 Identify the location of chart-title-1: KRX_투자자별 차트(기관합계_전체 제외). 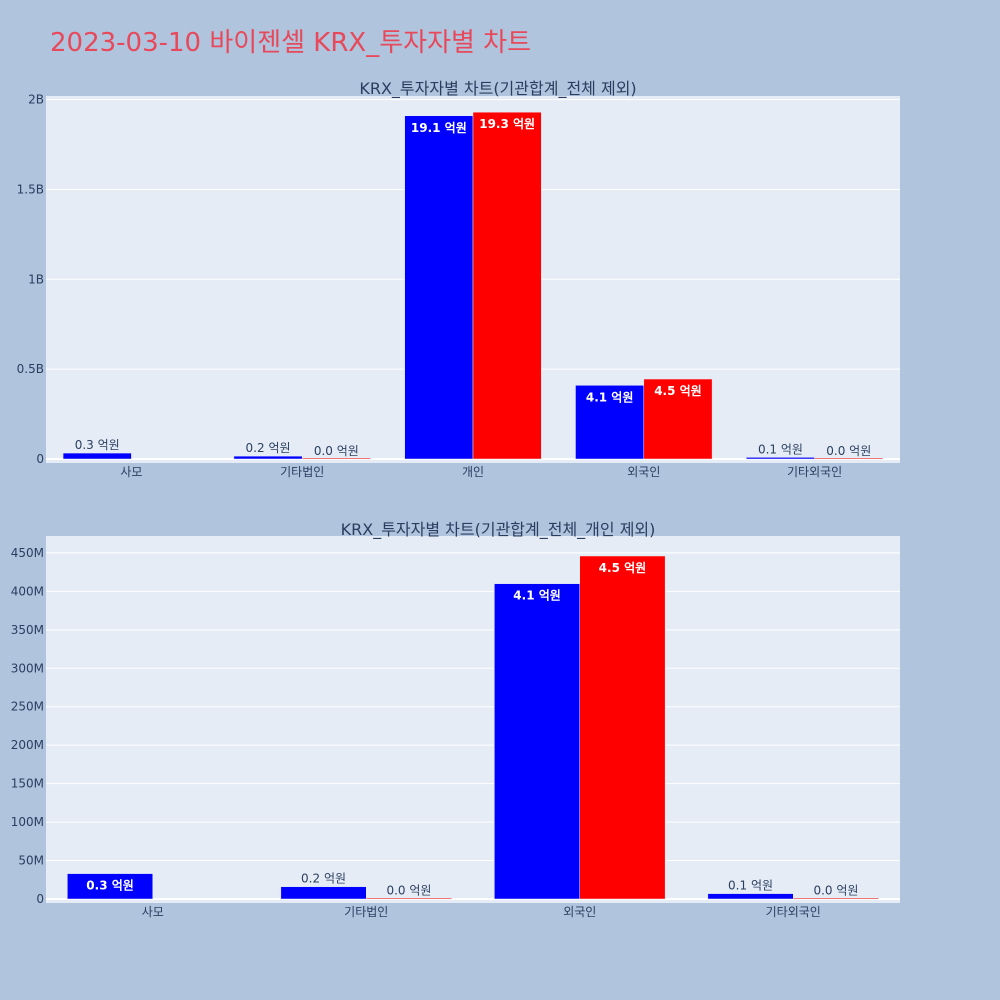
(497, 89).